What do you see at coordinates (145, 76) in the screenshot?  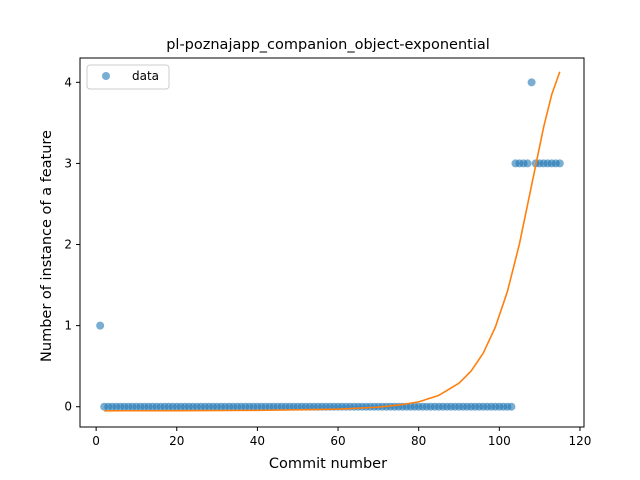 I see `legend-label: data` at bounding box center [145, 76].